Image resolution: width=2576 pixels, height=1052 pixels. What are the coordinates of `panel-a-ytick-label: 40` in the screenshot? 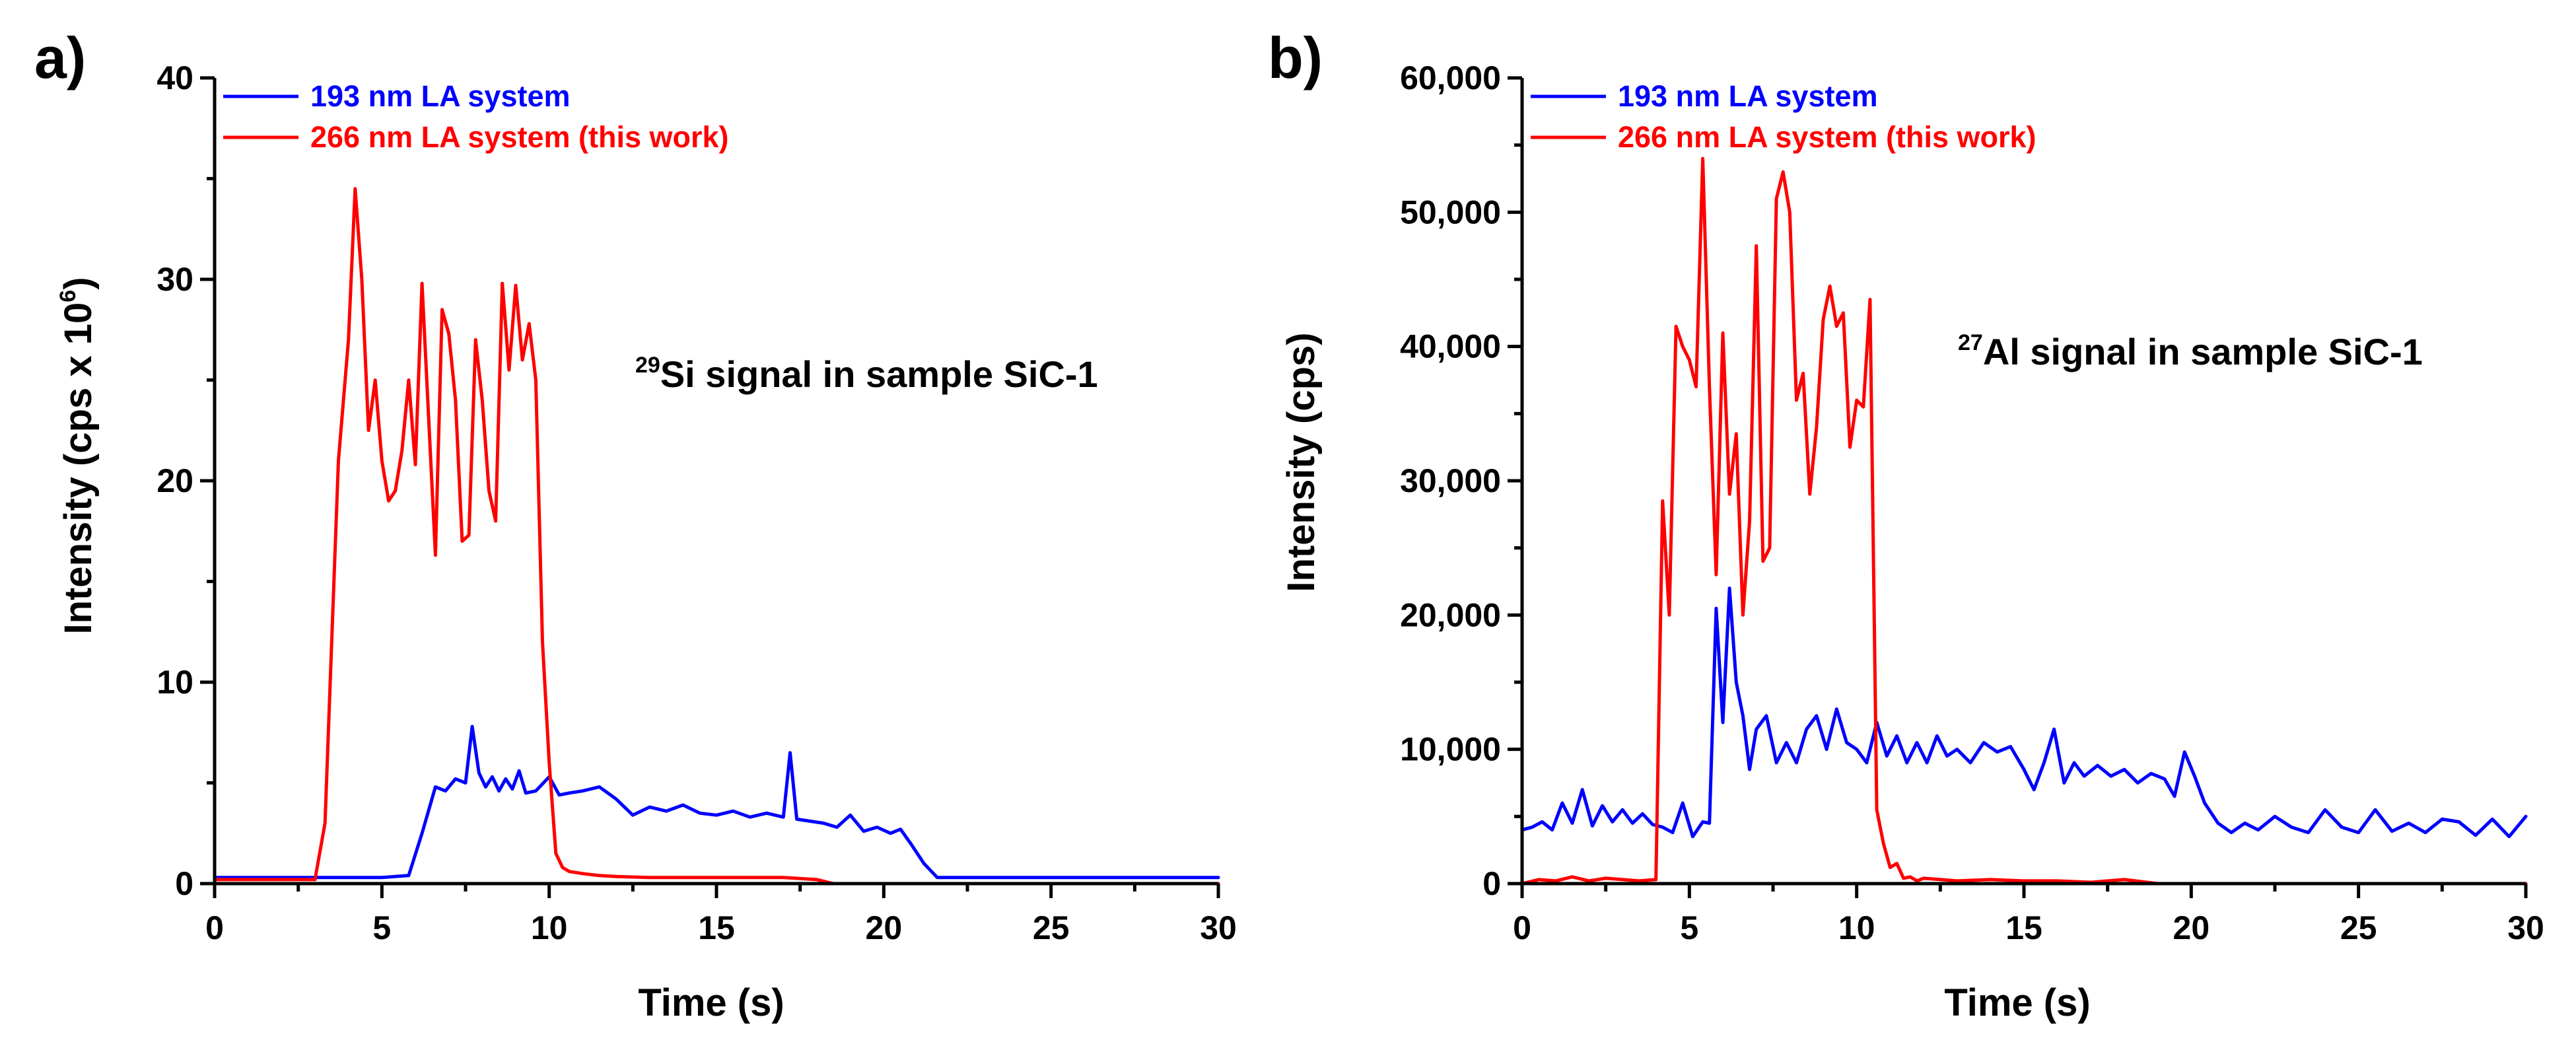 It's located at (175, 77).